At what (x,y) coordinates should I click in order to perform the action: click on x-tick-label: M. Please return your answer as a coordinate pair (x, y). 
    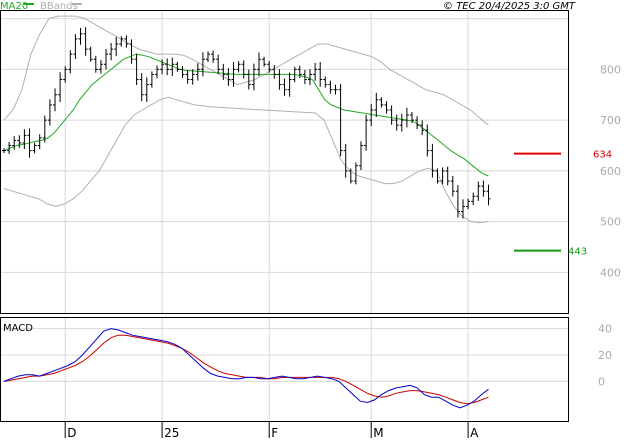
    Looking at the image, I should click on (378, 433).